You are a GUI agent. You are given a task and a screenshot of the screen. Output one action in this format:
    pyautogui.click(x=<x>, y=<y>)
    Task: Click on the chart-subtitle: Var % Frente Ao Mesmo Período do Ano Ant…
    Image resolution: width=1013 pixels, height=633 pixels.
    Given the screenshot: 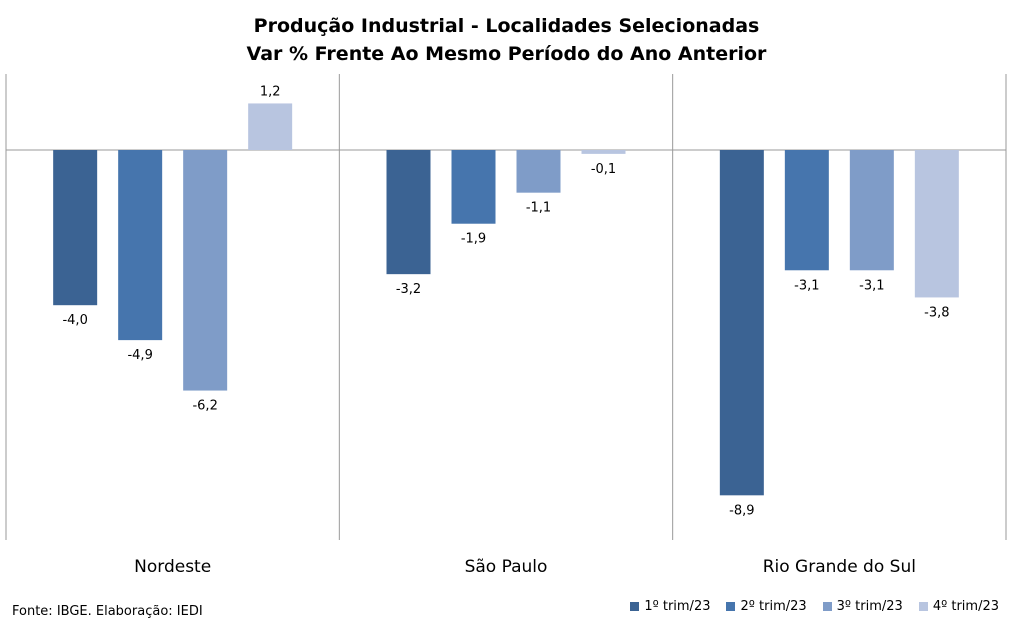 What is the action you would take?
    pyautogui.click(x=506, y=54)
    